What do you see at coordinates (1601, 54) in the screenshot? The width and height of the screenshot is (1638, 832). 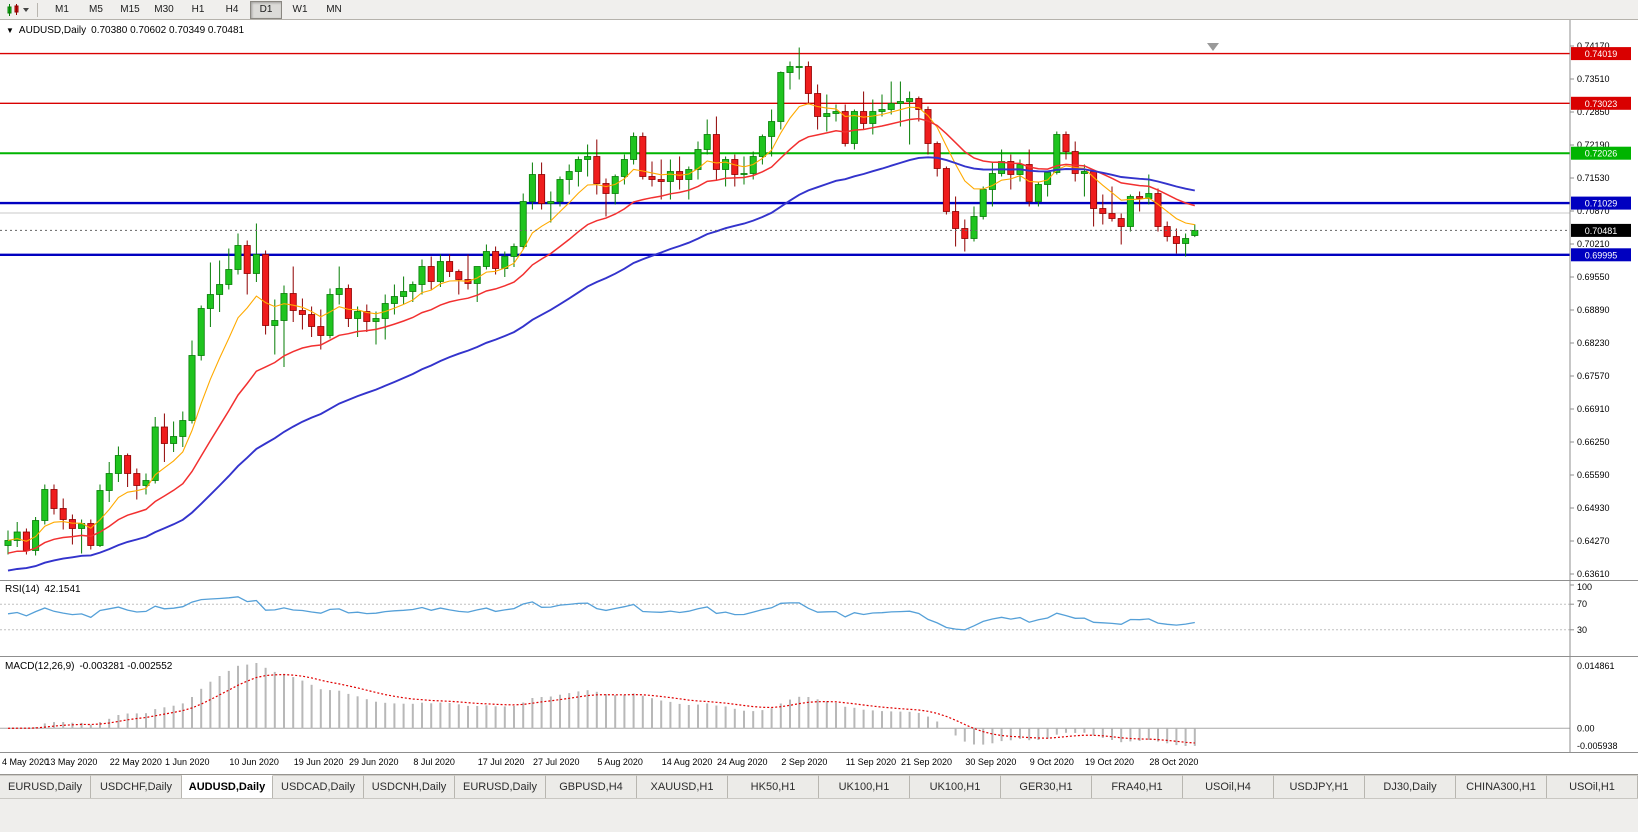 I see `svg-text: 0.74019` at bounding box center [1601, 54].